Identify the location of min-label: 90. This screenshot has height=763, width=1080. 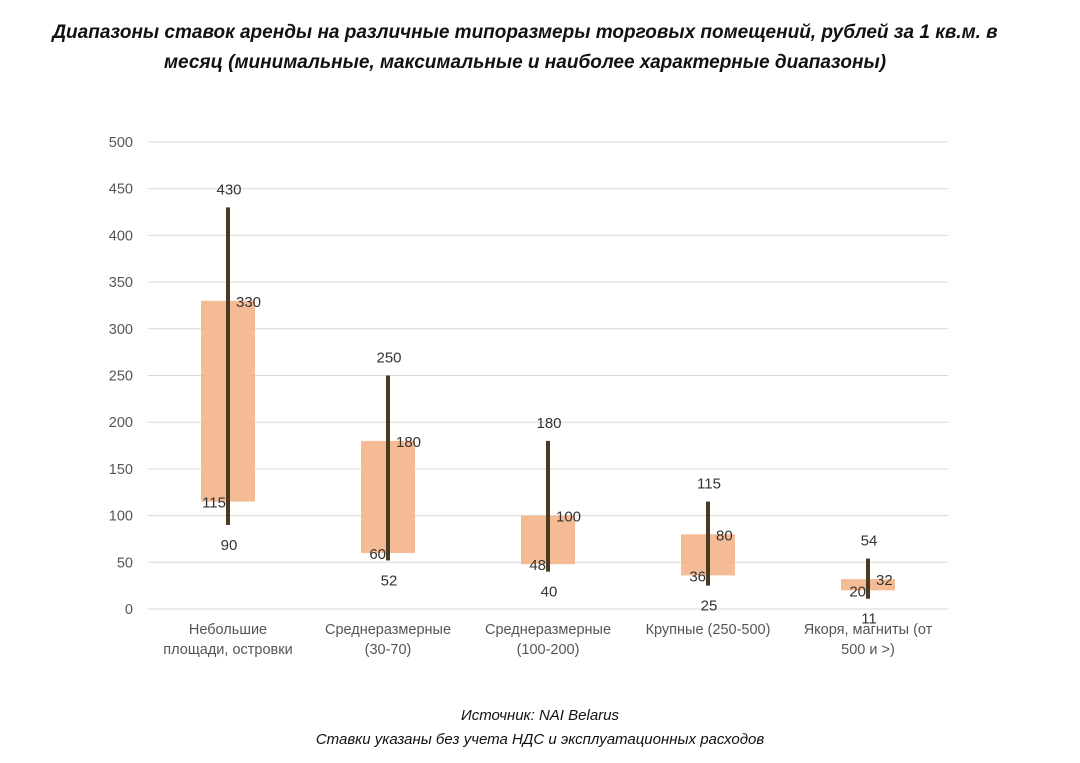
(229, 545).